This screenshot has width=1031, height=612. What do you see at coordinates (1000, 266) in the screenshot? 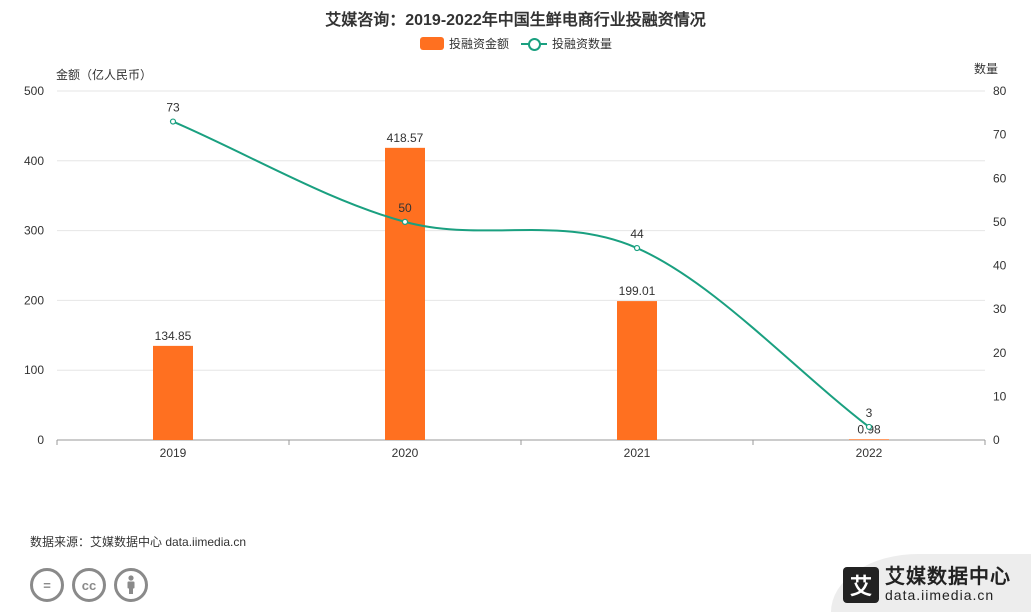
I see `y-right-tick-label: 40` at bounding box center [1000, 266].